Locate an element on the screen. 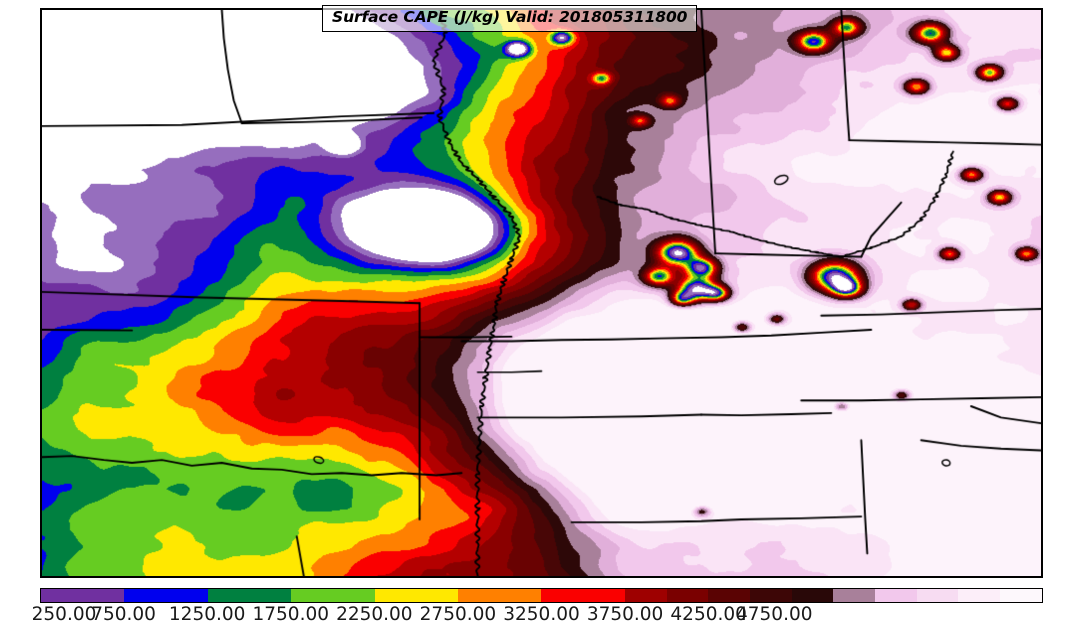  map-title-box: Surface CAPE (J/kg) Valid: 201805311800 is located at coordinates (510, 18).